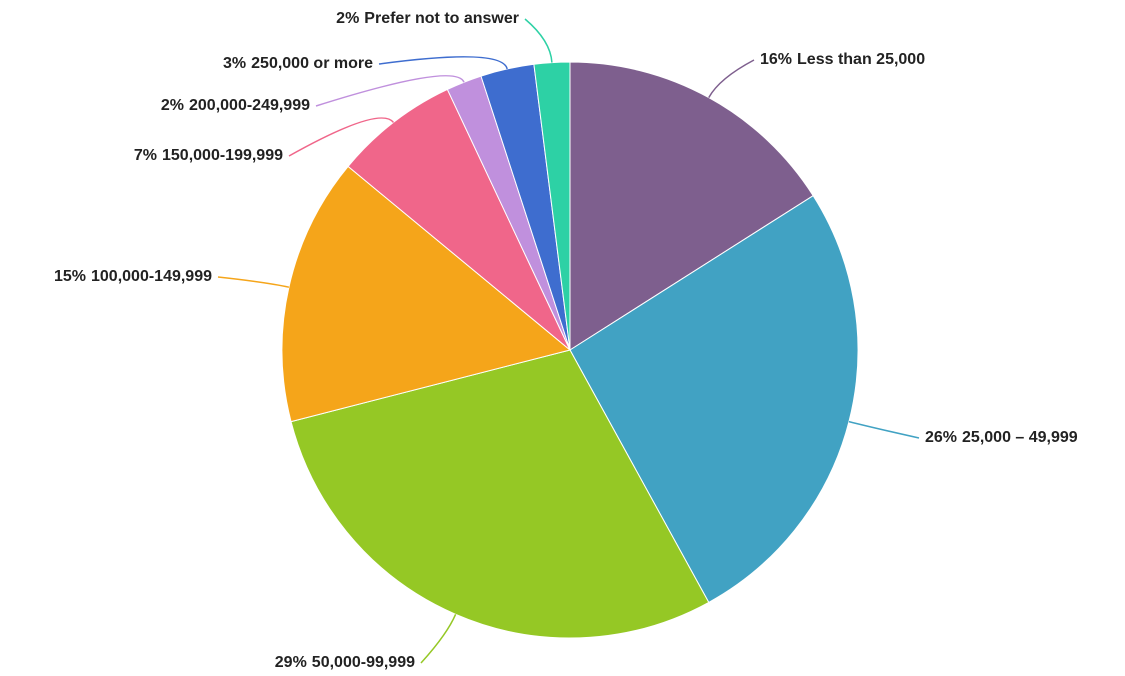 This screenshot has width=1125, height=676. What do you see at coordinates (249, 105) in the screenshot?
I see `slice-category-label: 200,000-249,999` at bounding box center [249, 105].